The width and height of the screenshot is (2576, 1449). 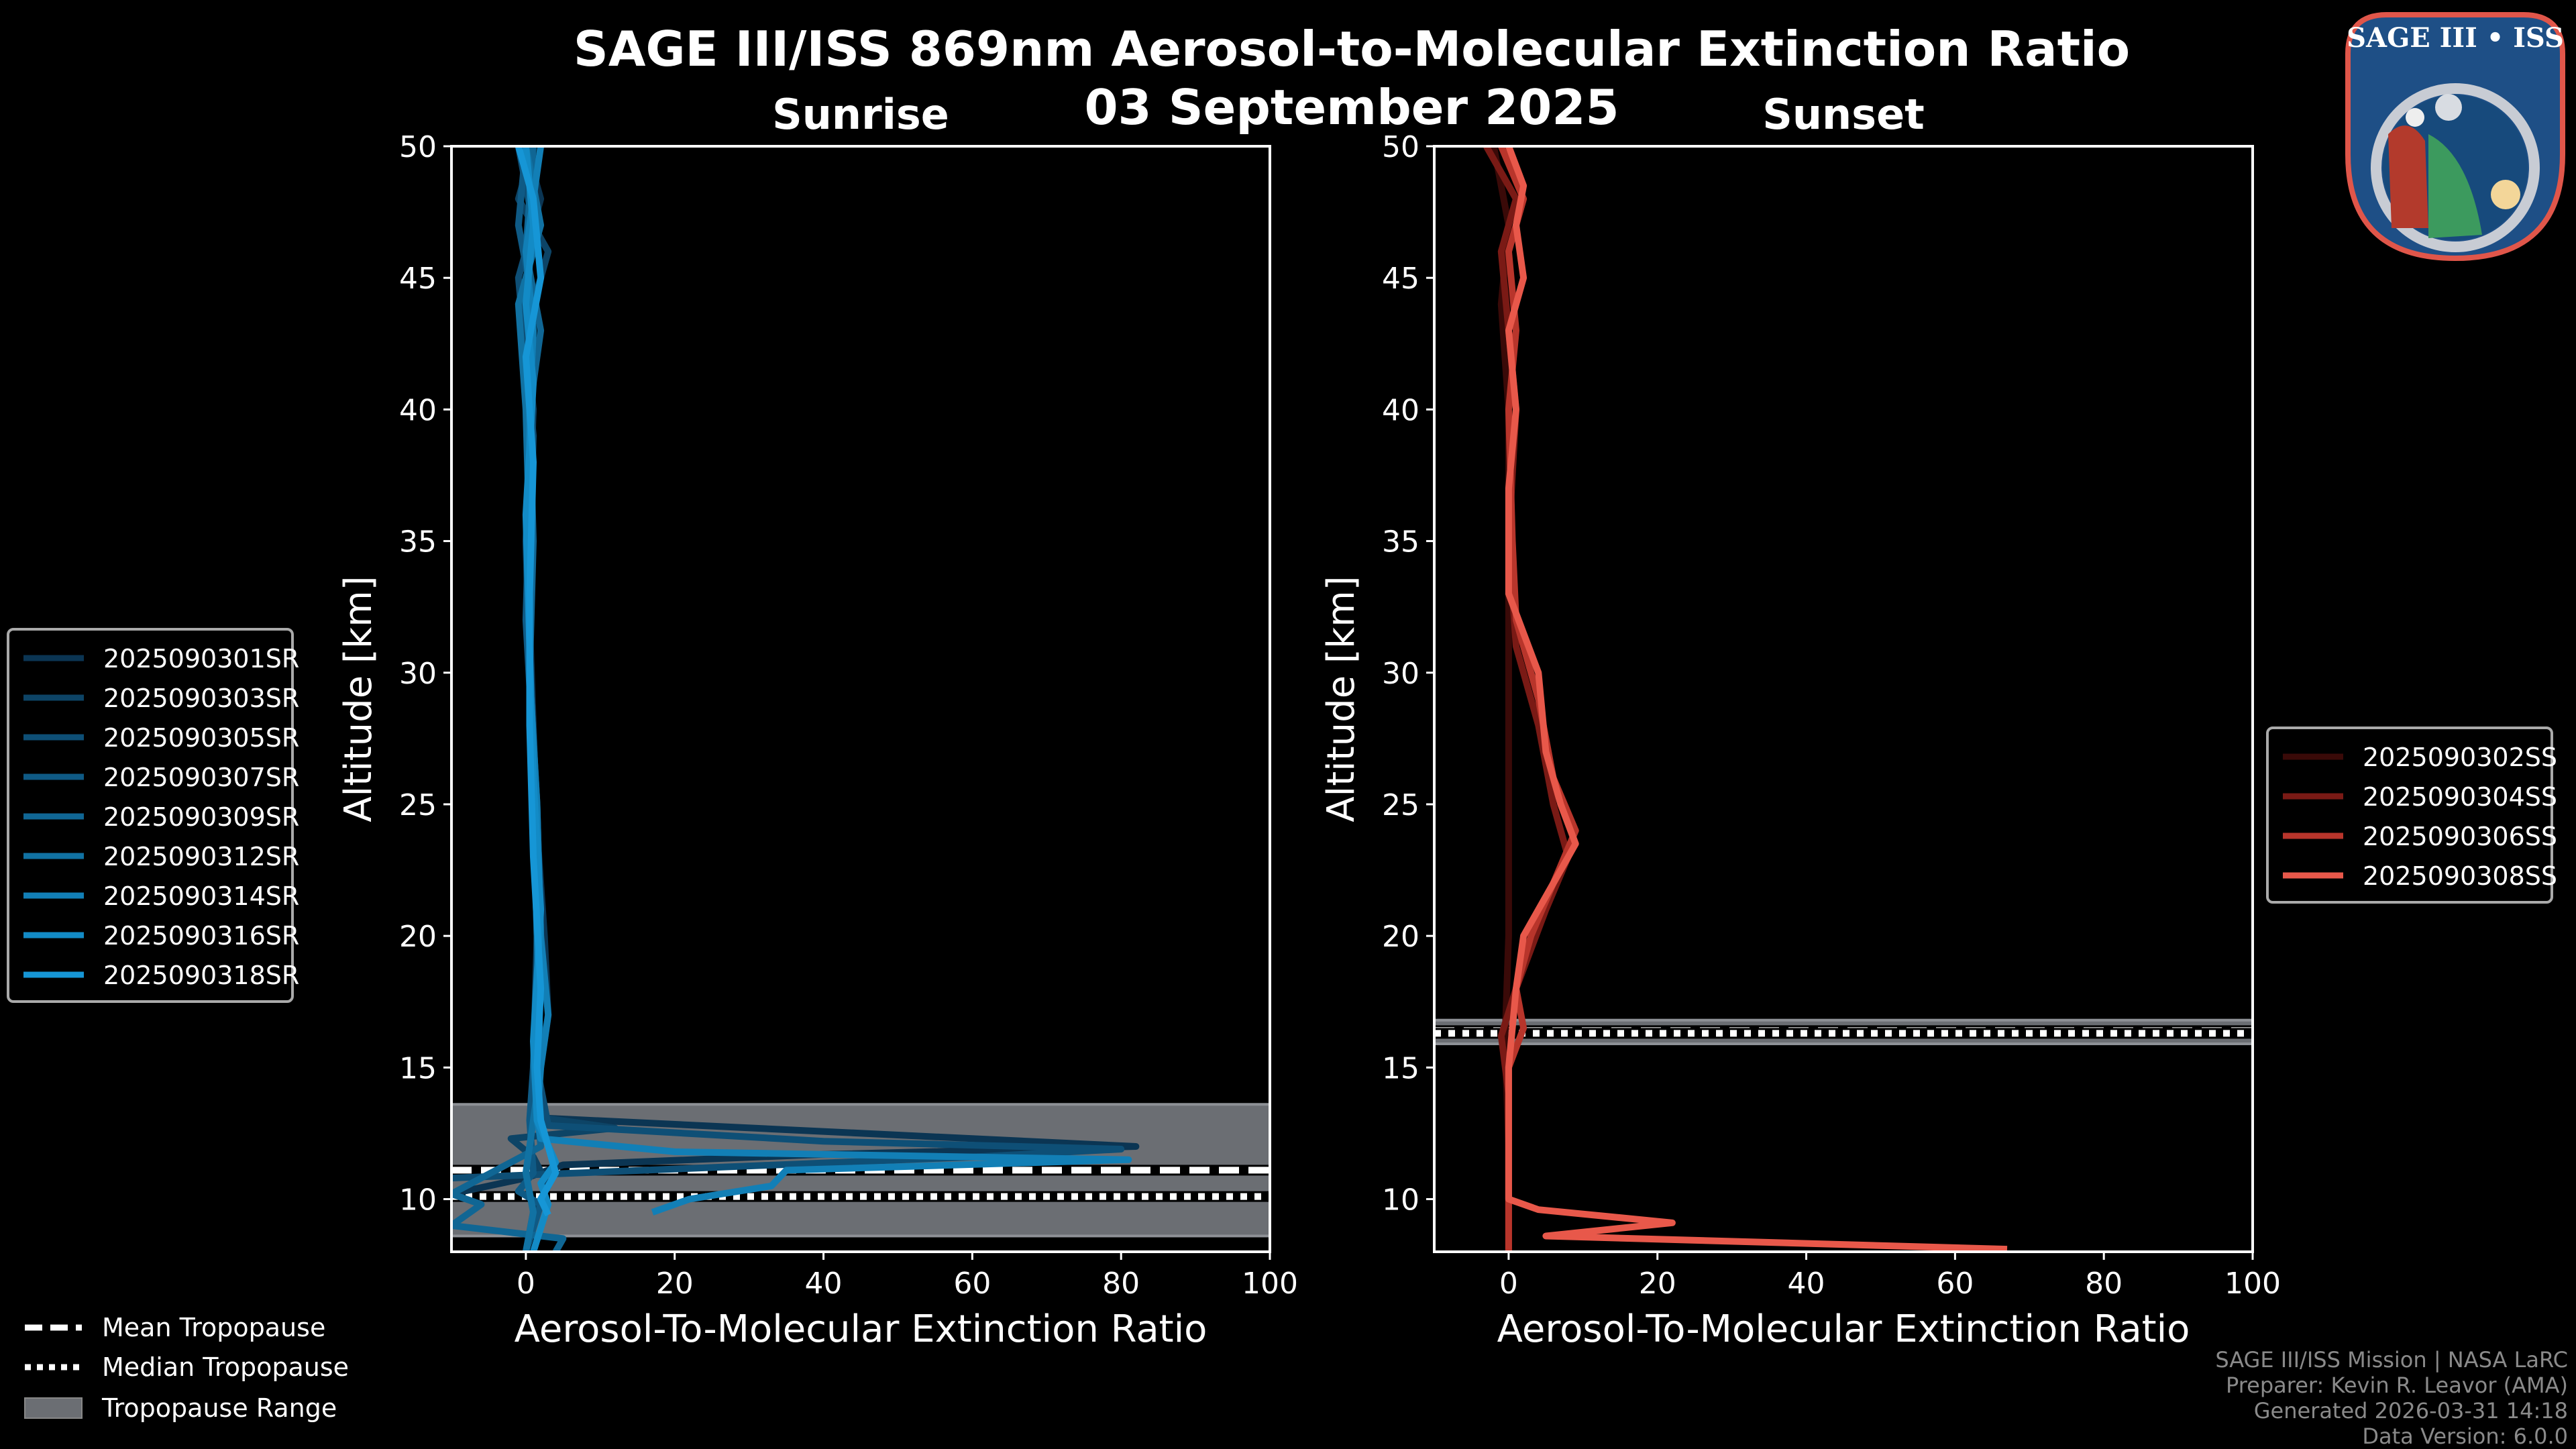 I want to click on series-line-2025090318SR, so click(x=537, y=681).